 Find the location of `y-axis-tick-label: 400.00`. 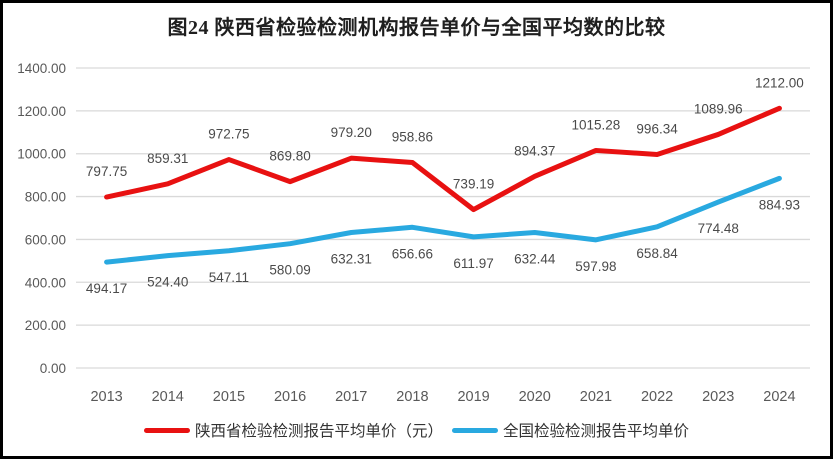

y-axis-tick-label: 400.00 is located at coordinates (45, 282).